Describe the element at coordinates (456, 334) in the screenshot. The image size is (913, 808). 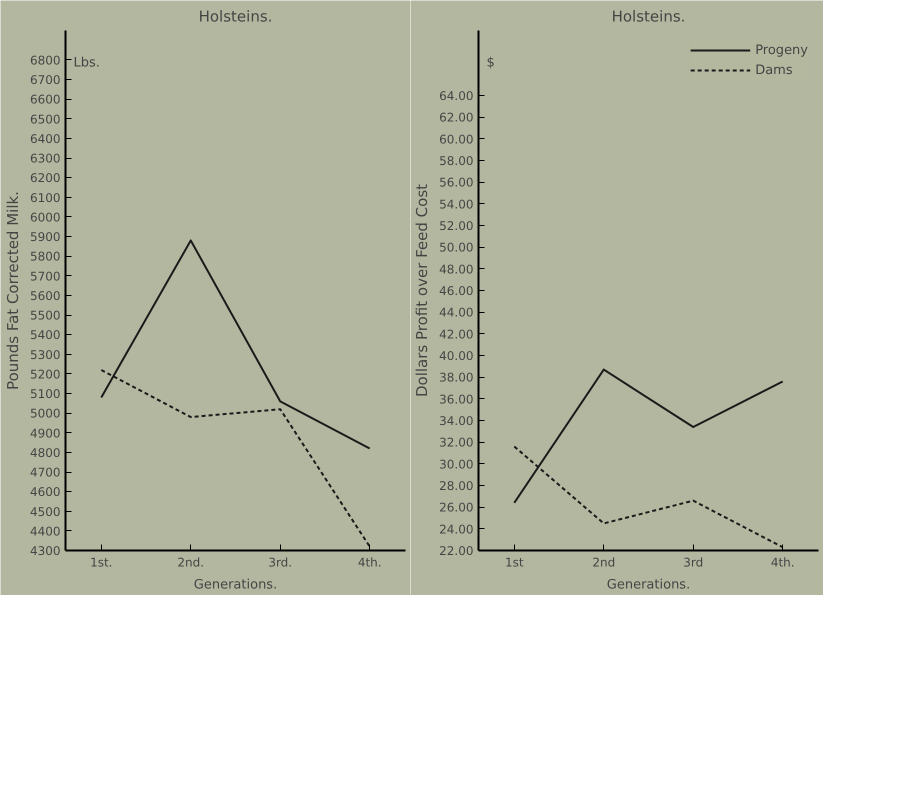
I see `y-tick-label: 42.00` at that location.